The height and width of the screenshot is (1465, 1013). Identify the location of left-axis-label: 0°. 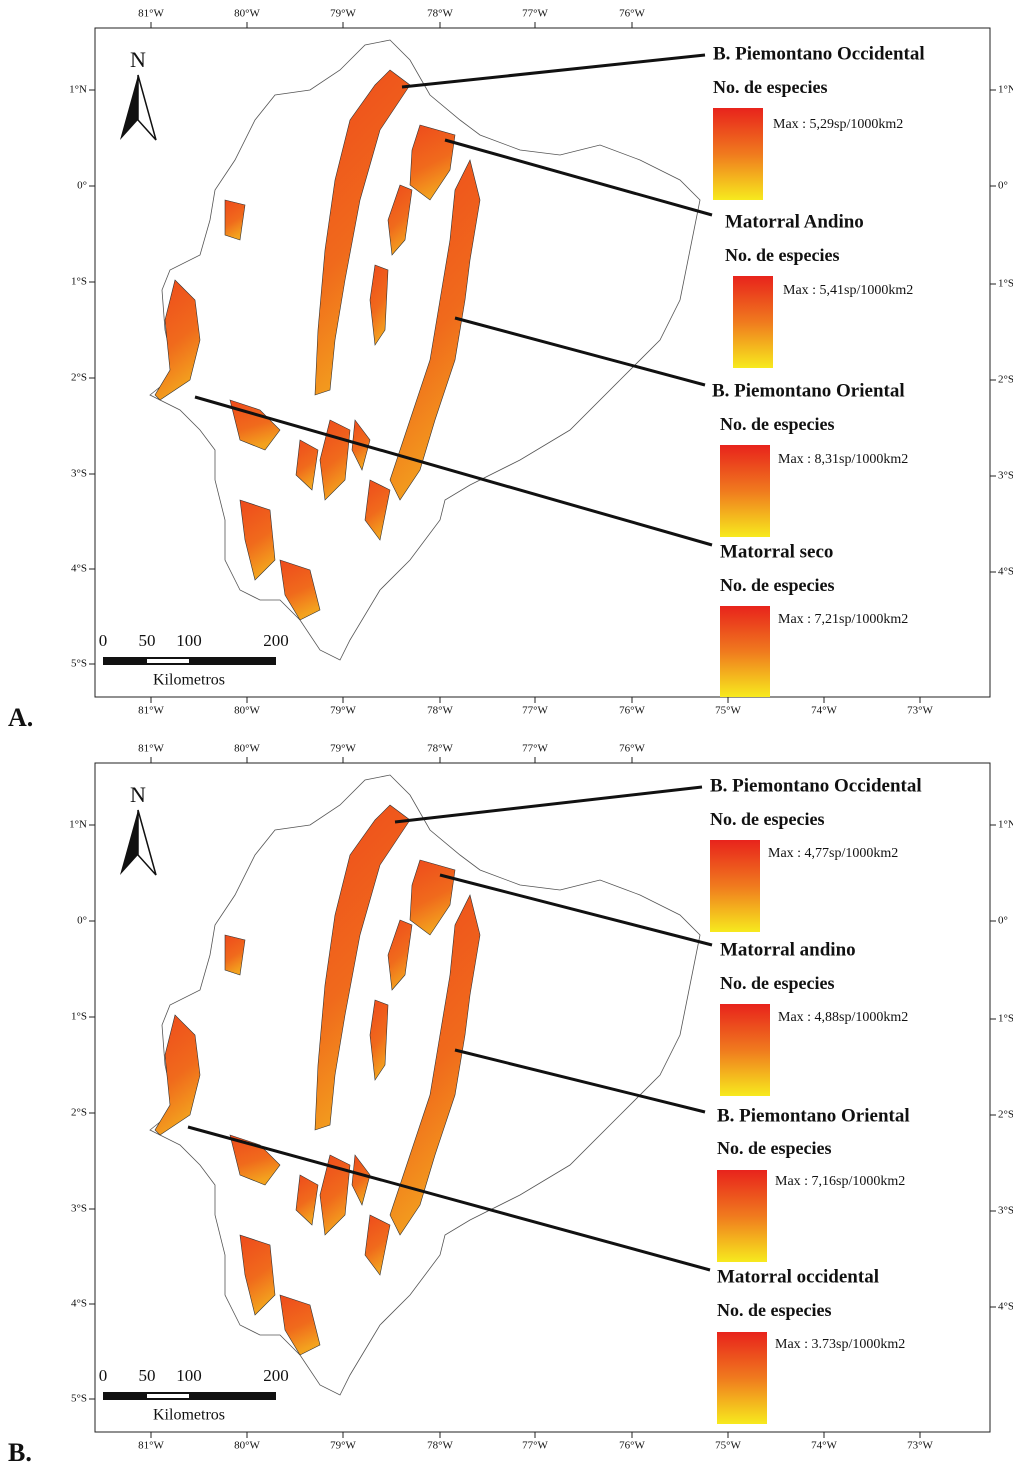
(82, 921).